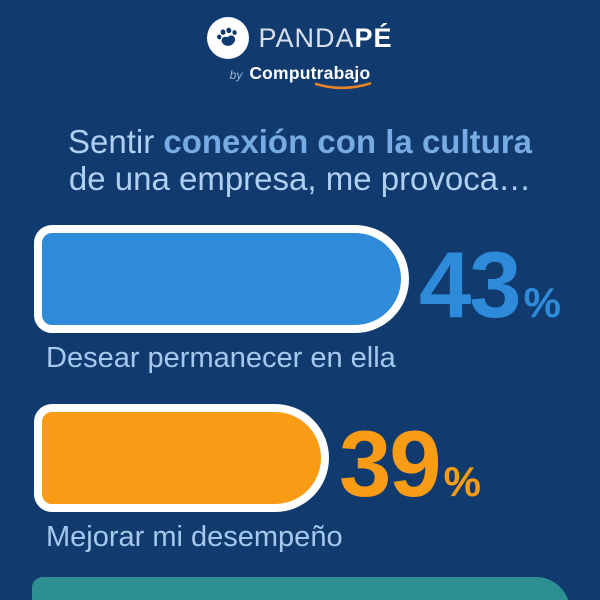 Image resolution: width=600 pixels, height=600 pixels. I want to click on brand-wordmark: PANDAPÉ, so click(325, 37).